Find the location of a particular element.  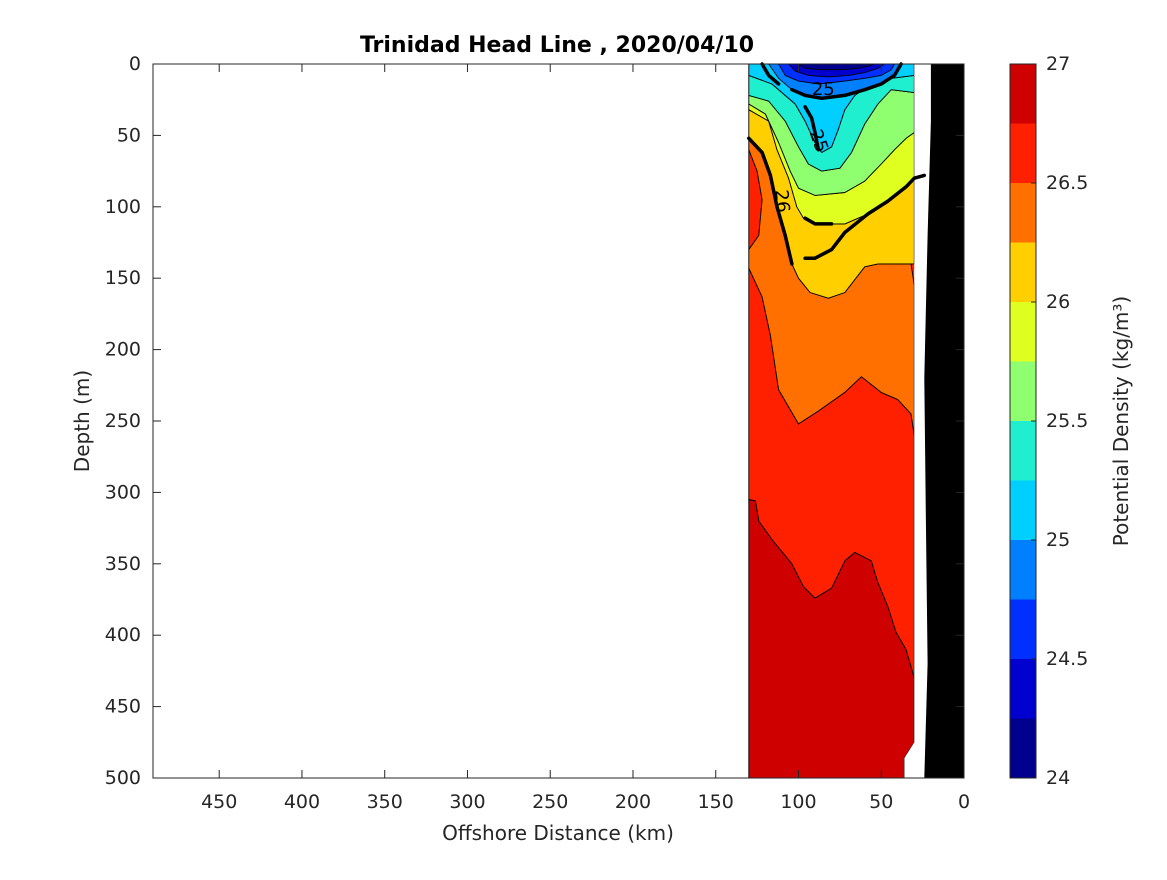

y-tick-label: 150 is located at coordinates (123, 278).